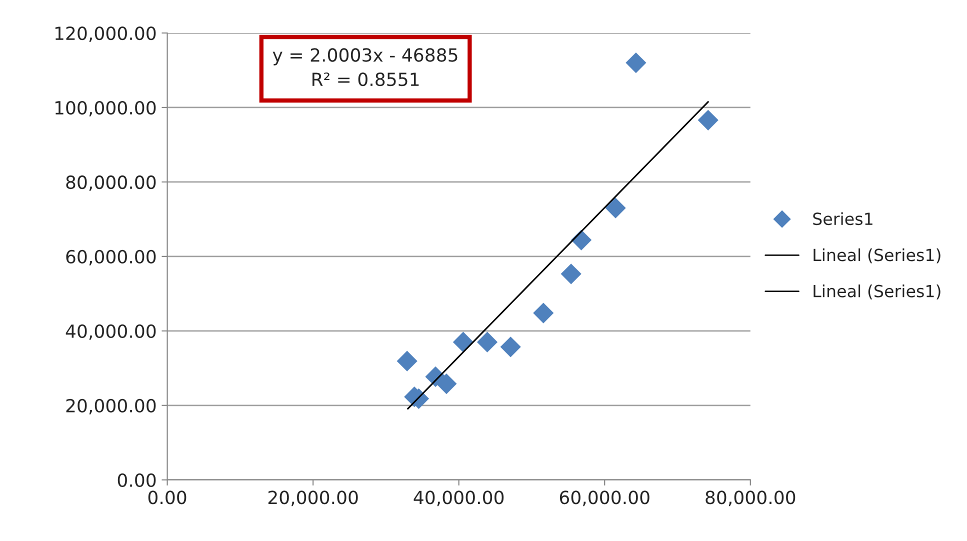 The height and width of the screenshot is (541, 967). I want to click on y-tick-label: 100,000.00, so click(105, 108).